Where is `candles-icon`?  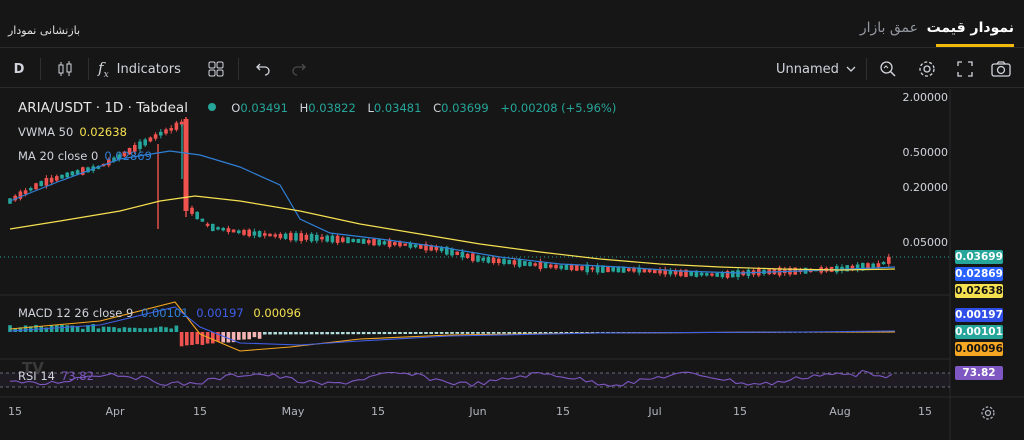
candles-icon is located at coordinates (65, 69).